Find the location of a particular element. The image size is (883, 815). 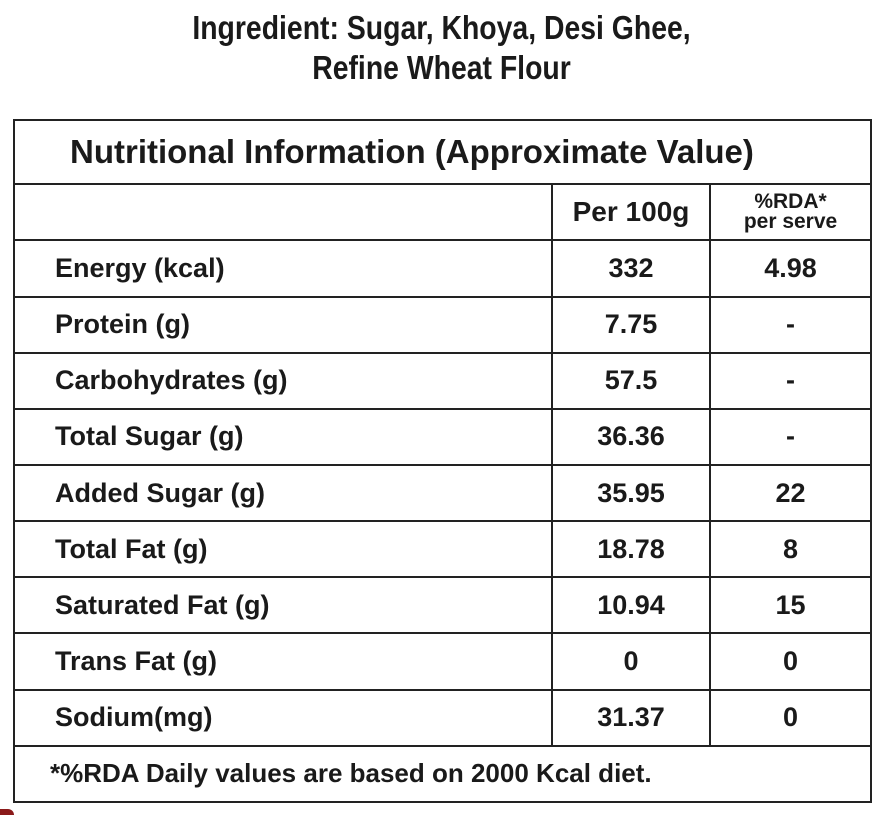

per-100g-value: 36.36 is located at coordinates (631, 436).